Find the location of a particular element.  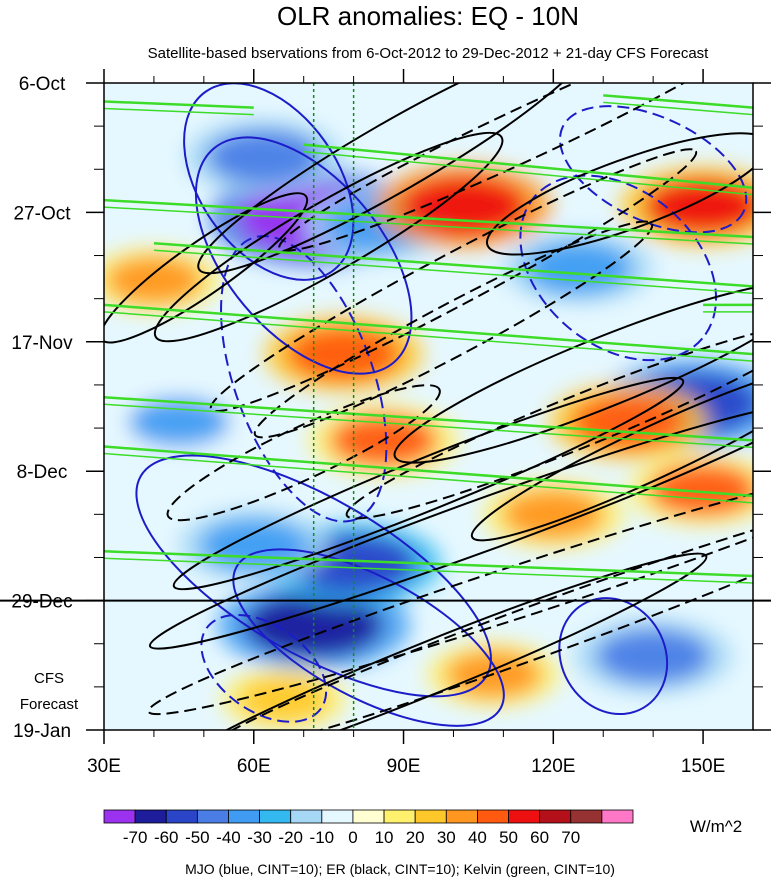

colorbar-labels: -70 -60 -50 -40 -30 -20 -10 0 10 20 30 40 50 60 70 is located at coordinates (351, 837).